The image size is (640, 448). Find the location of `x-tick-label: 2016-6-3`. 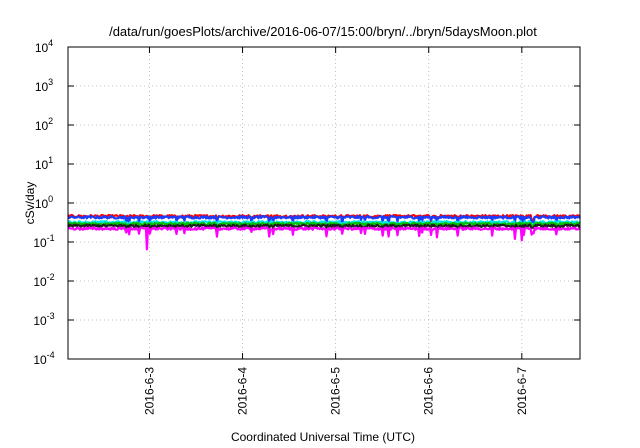

x-tick-label: 2016-6-3 is located at coordinates (149, 391).